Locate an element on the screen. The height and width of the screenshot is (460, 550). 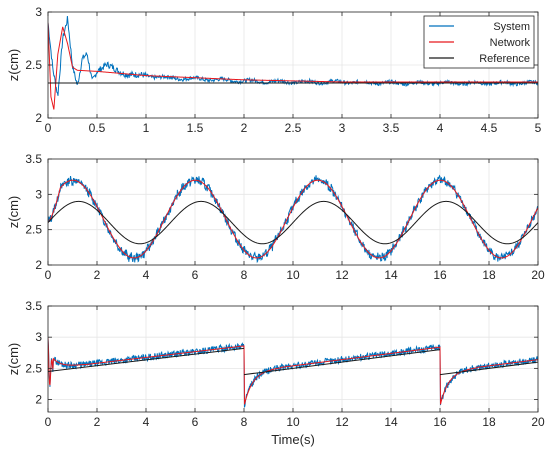
x-axis-label: Time(s) is located at coordinates (293, 439).